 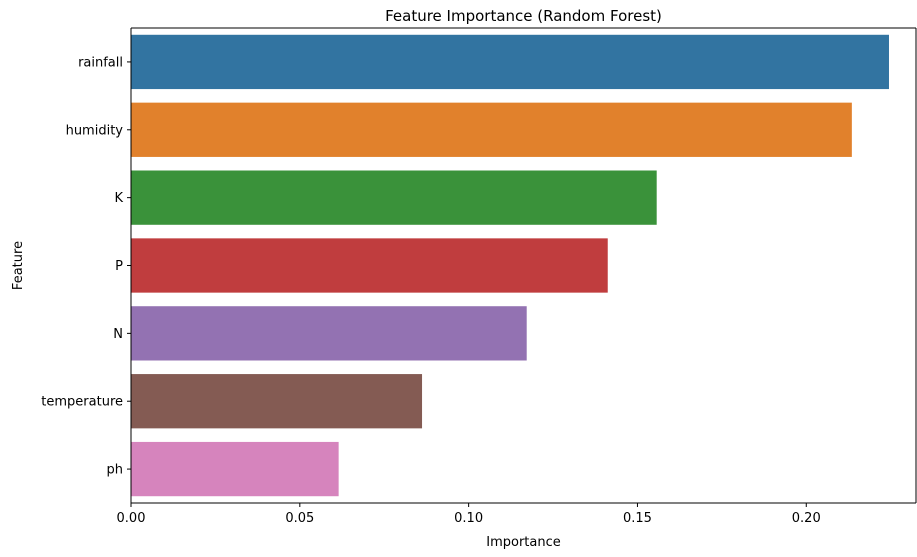 What do you see at coordinates (523, 542) in the screenshot?
I see `x-axis-label: Importance` at bounding box center [523, 542].